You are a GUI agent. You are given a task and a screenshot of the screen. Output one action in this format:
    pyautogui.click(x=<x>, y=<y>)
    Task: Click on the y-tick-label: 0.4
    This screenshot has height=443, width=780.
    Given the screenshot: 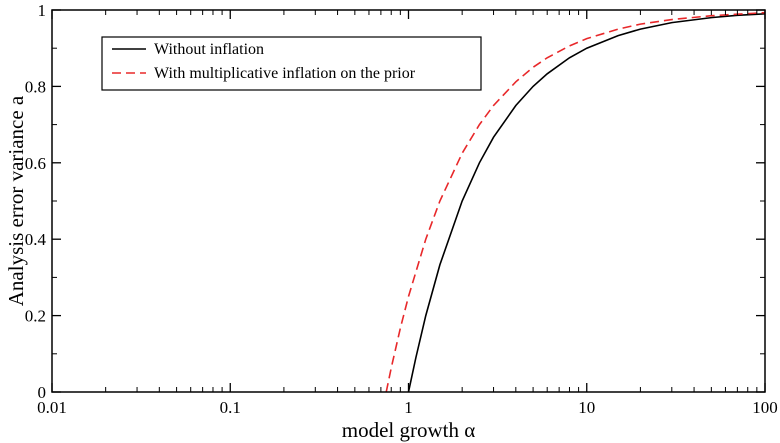 What is the action you would take?
    pyautogui.click(x=36, y=239)
    